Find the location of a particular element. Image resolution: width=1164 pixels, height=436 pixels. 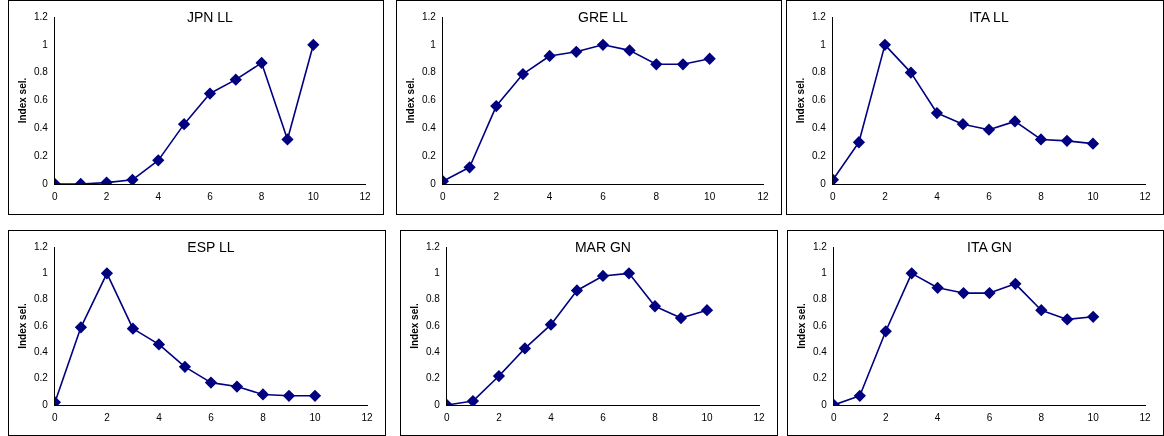

chart-title: JPN LL is located at coordinates (210, 16).